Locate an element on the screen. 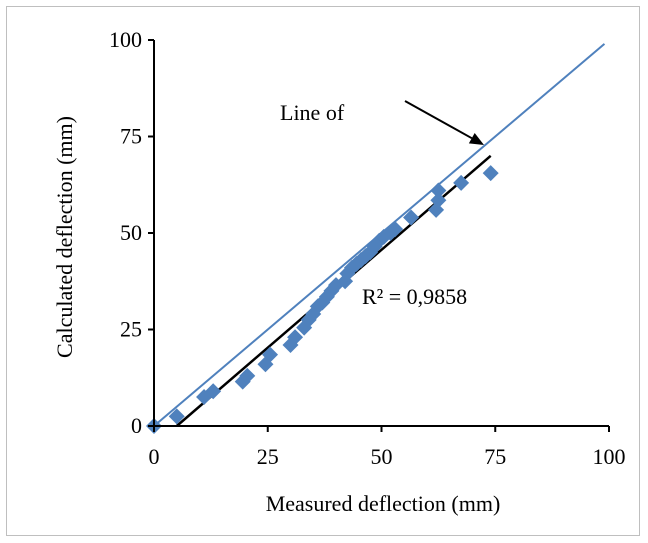 The width and height of the screenshot is (648, 543). equality-line-label: Line of is located at coordinates (312, 112).